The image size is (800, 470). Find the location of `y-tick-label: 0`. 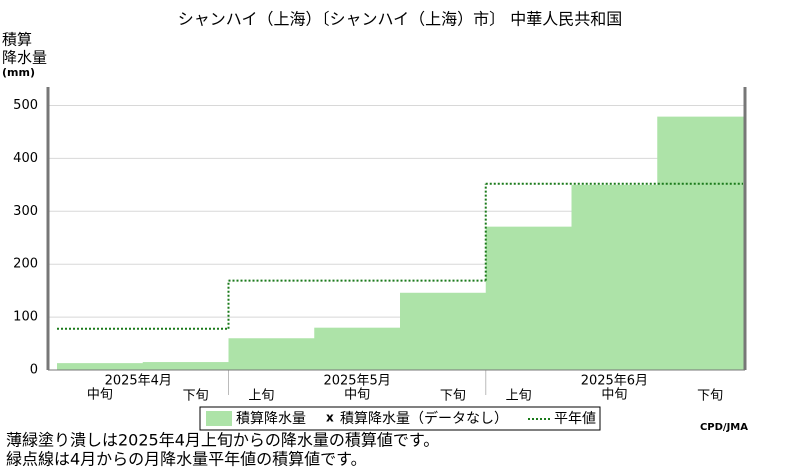

y-tick-label: 0 is located at coordinates (34, 370).